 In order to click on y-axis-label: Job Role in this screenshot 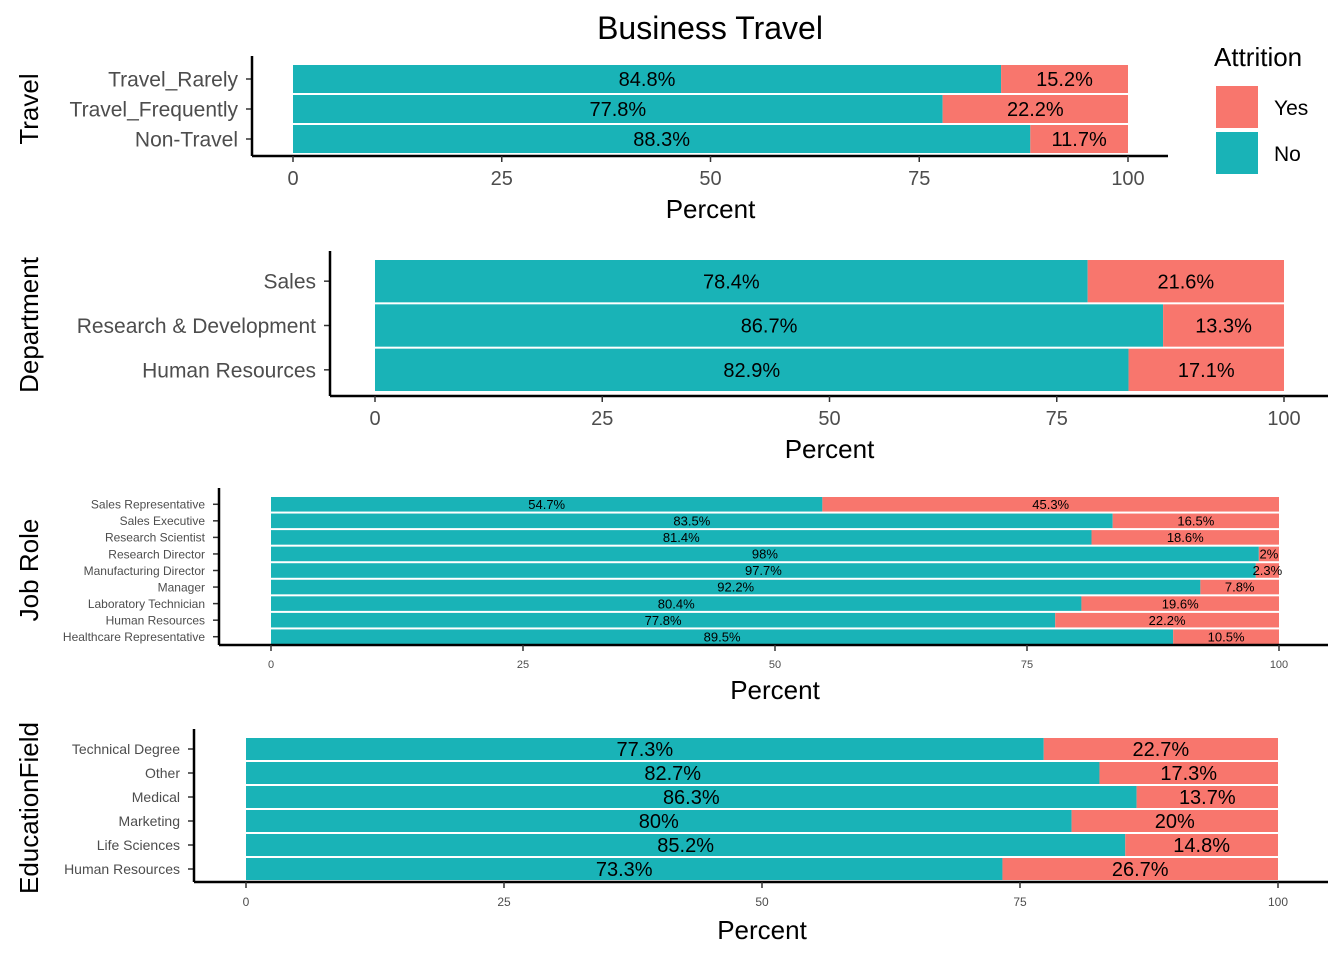, I will do `click(29, 570)`.